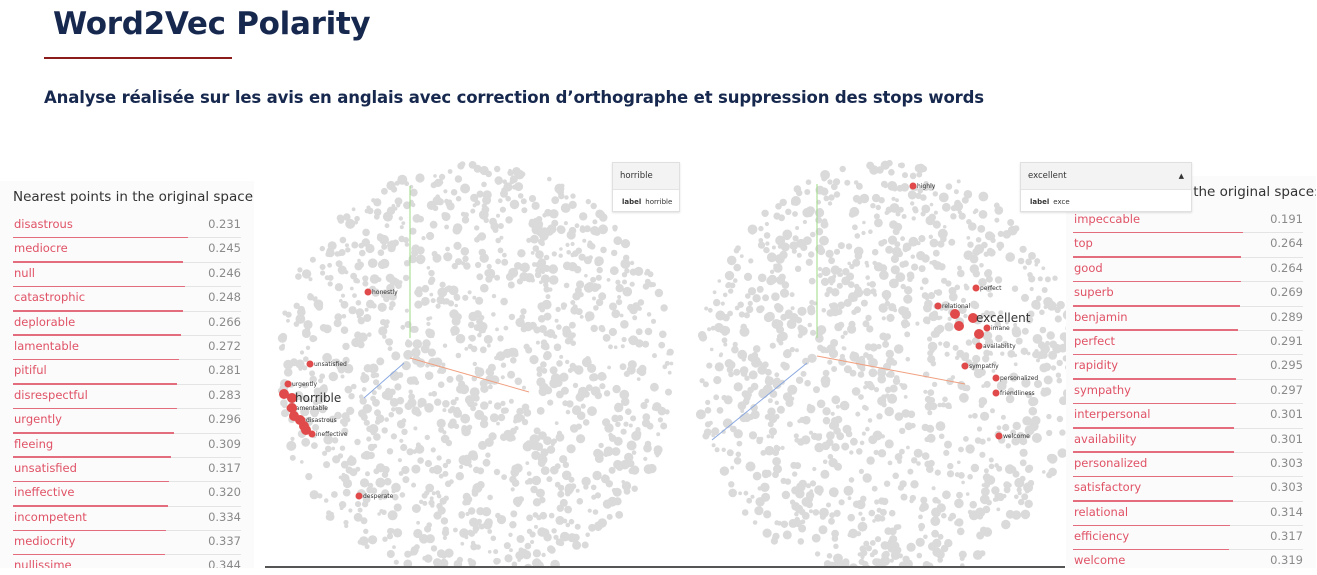 This screenshot has width=1317, height=575. I want to click on nearest-point-word: interpersonal, so click(1112, 414).